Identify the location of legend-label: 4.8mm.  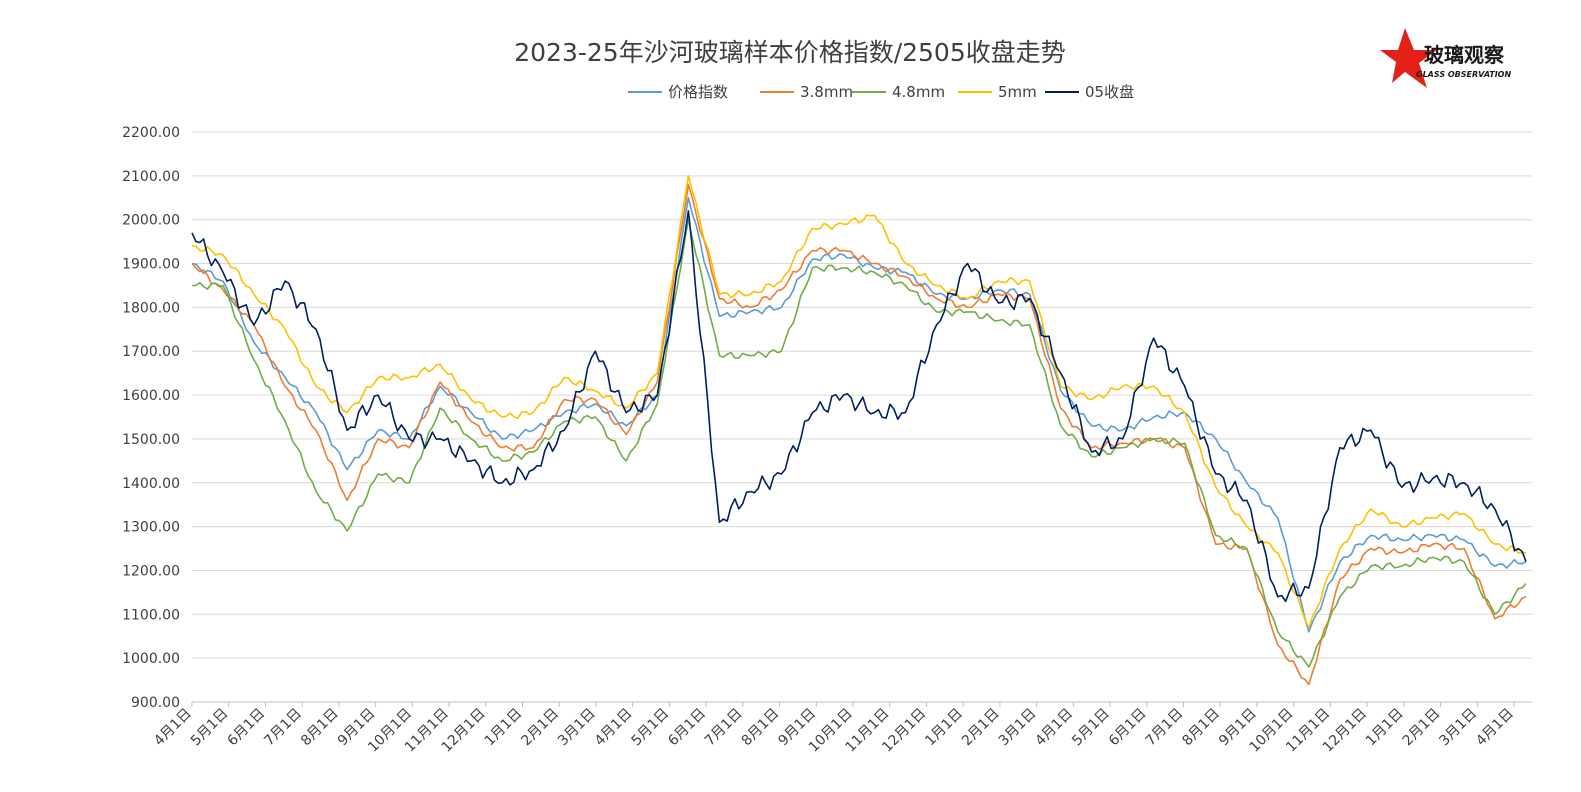
(918, 92).